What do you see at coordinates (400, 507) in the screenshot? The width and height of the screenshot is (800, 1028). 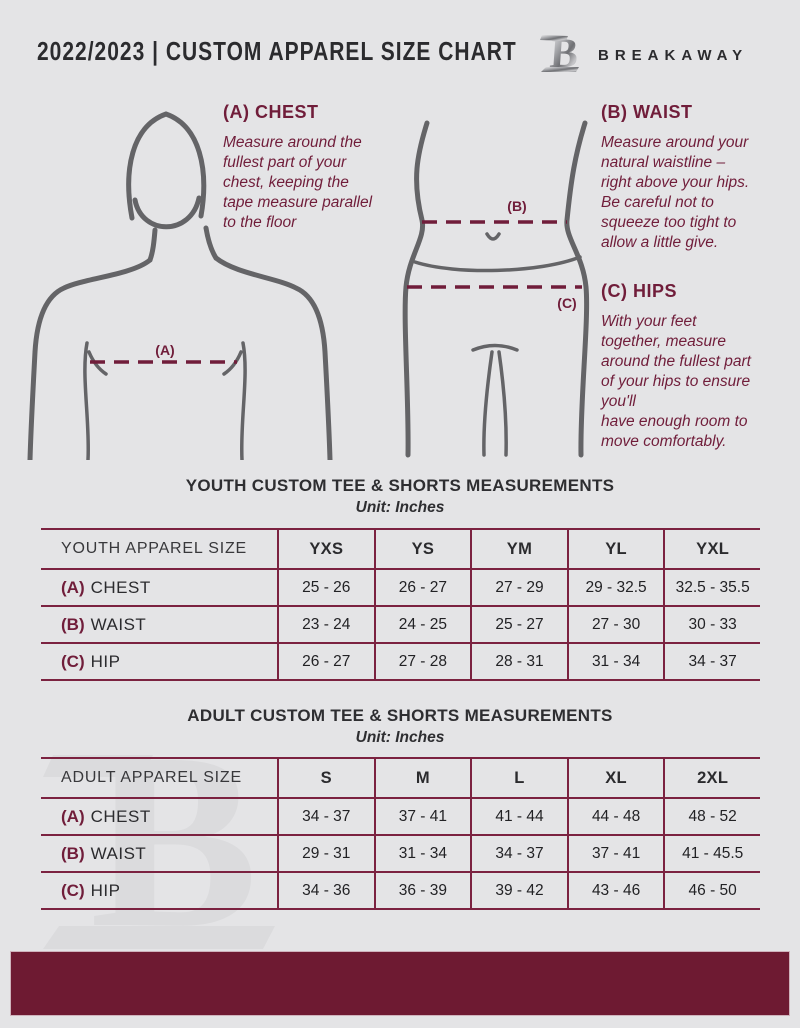 I see `youth-unit-label: Unit: Inches` at bounding box center [400, 507].